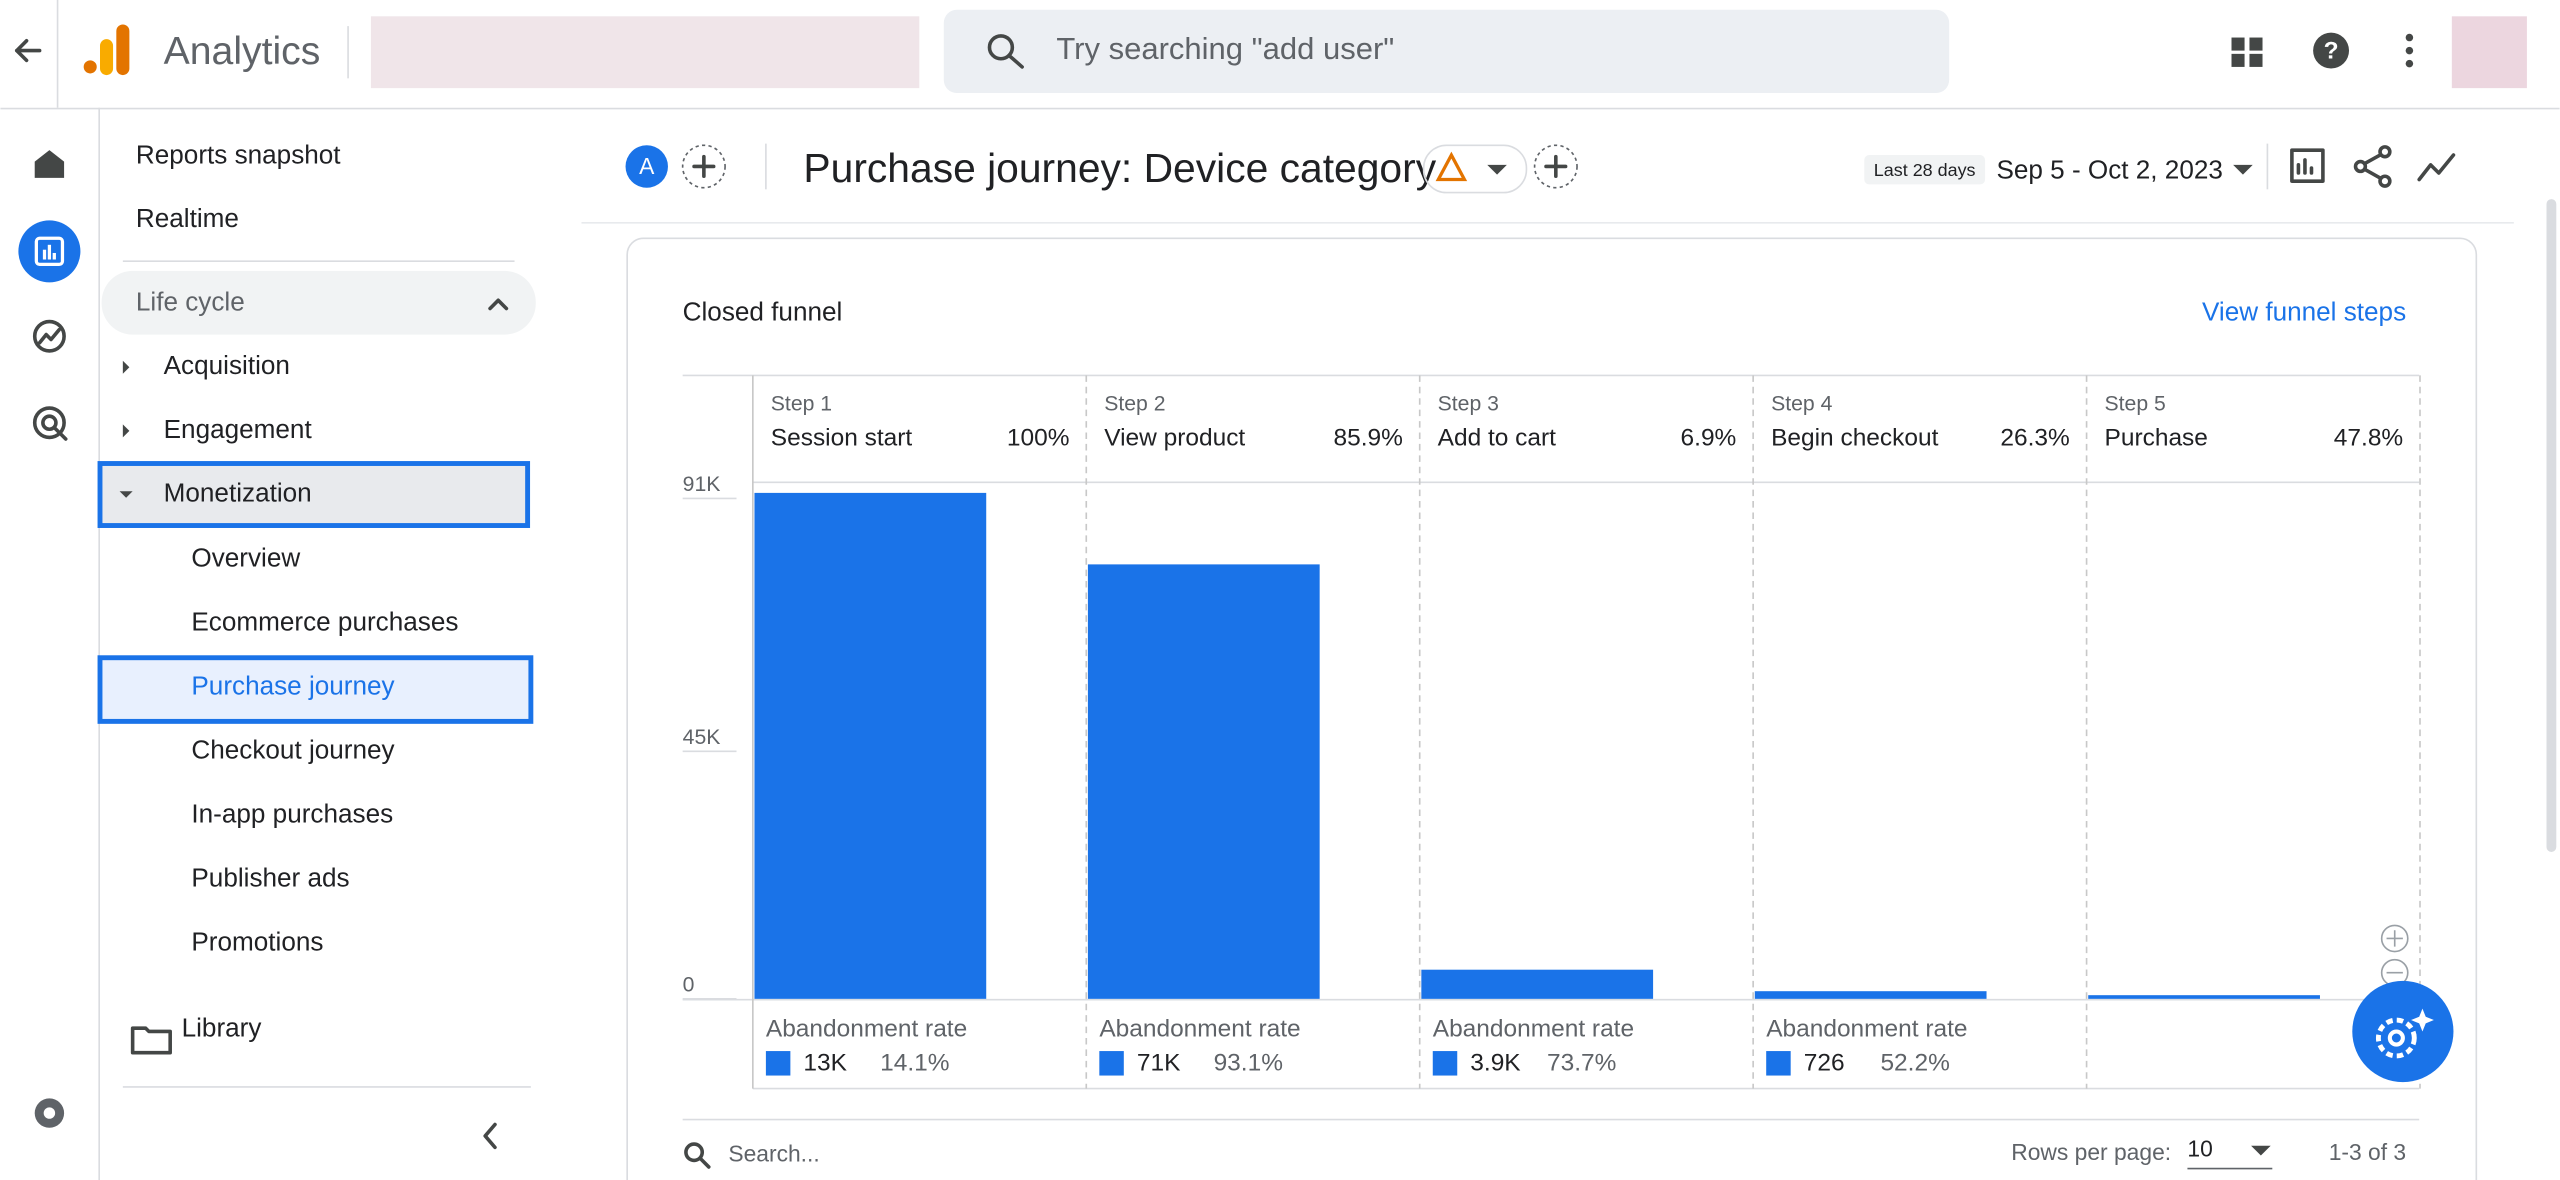 This screenshot has height=1180, width=2560. What do you see at coordinates (2304, 311) in the screenshot?
I see `view-funnel-steps: View funnel steps` at bounding box center [2304, 311].